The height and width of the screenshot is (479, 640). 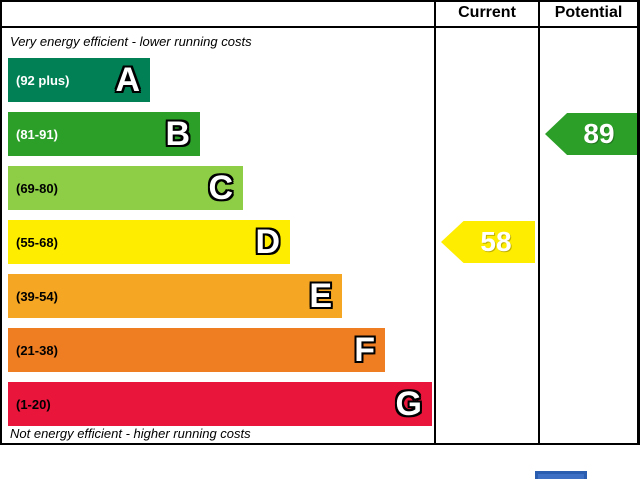 I want to click on band-row-a: (92 plus) A, so click(x=79, y=80).